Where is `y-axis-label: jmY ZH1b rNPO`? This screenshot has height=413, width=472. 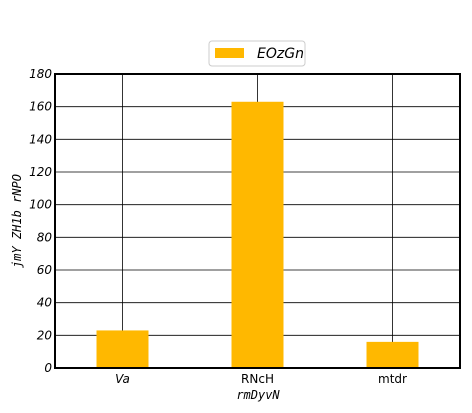 y-axis-label: jmY ZH1b rNPO is located at coordinates (17, 221).